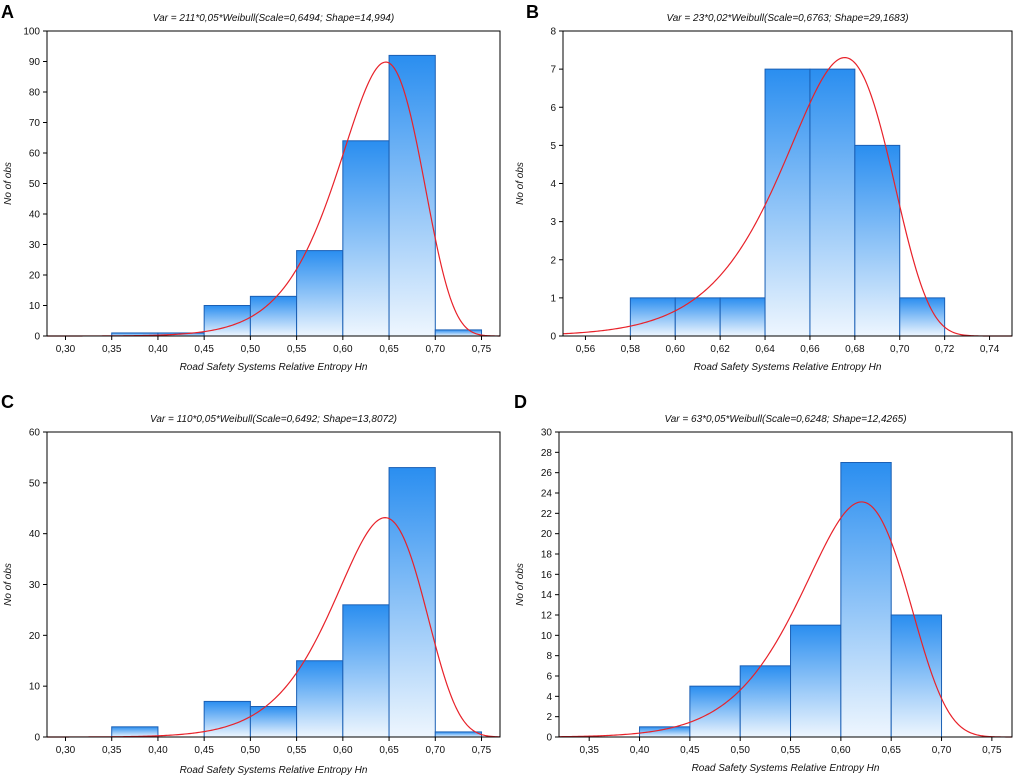 The image size is (1024, 781). What do you see at coordinates (520, 402) in the screenshot?
I see `panel-label-d: D` at bounding box center [520, 402].